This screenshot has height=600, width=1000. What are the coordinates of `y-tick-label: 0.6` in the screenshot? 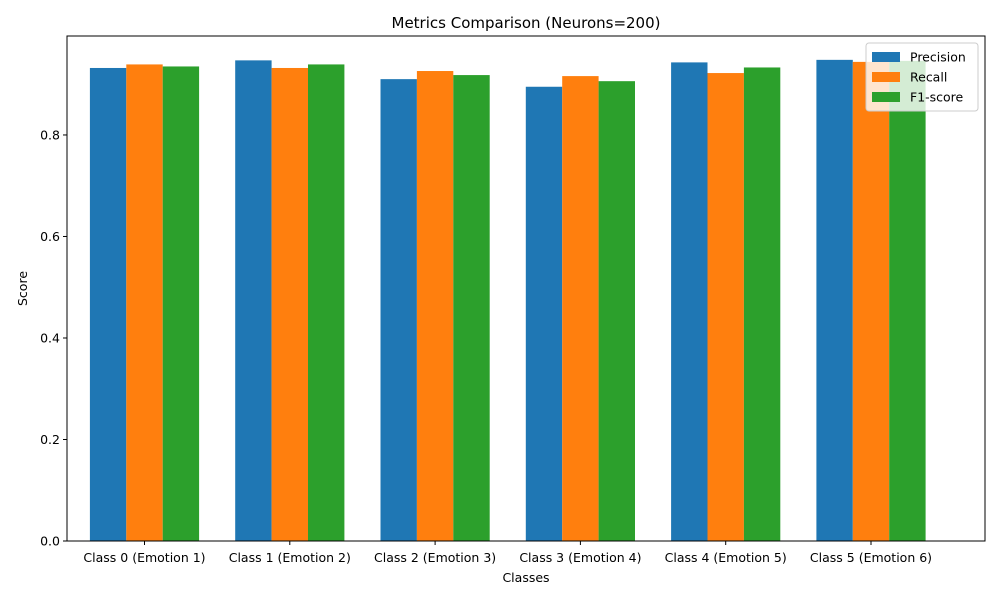 It's located at (50, 236).